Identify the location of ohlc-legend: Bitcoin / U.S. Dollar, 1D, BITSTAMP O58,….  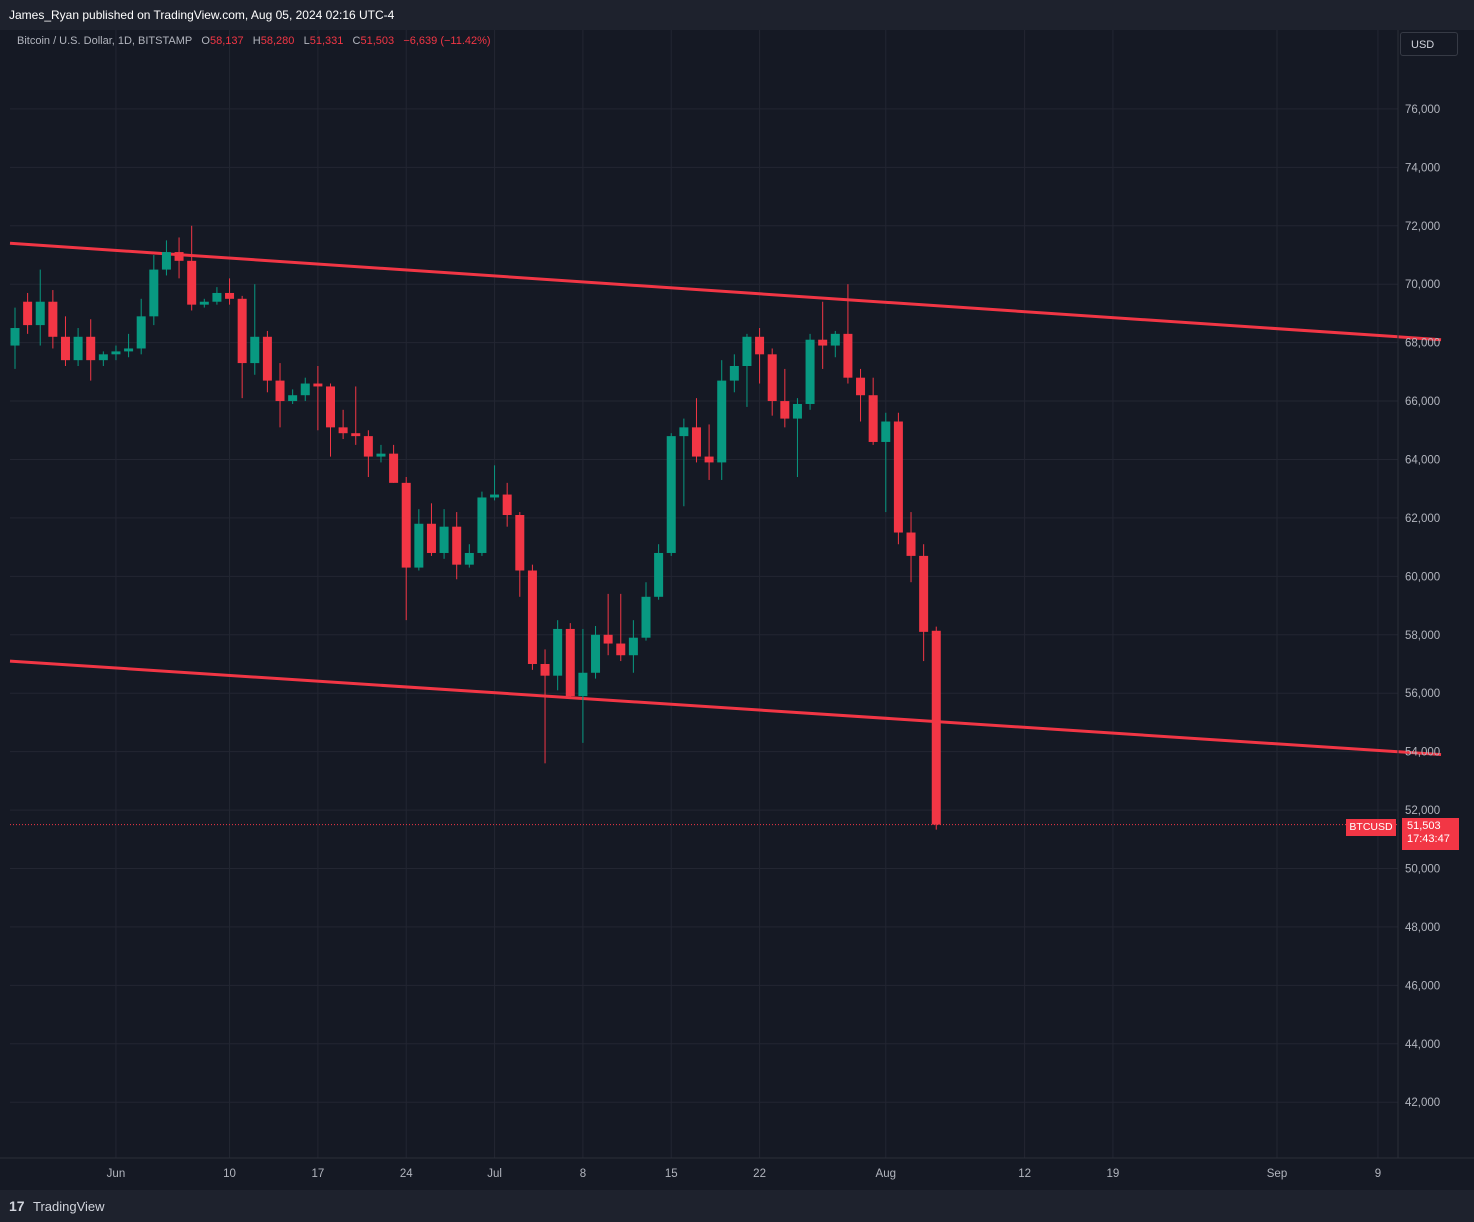
(254, 41).